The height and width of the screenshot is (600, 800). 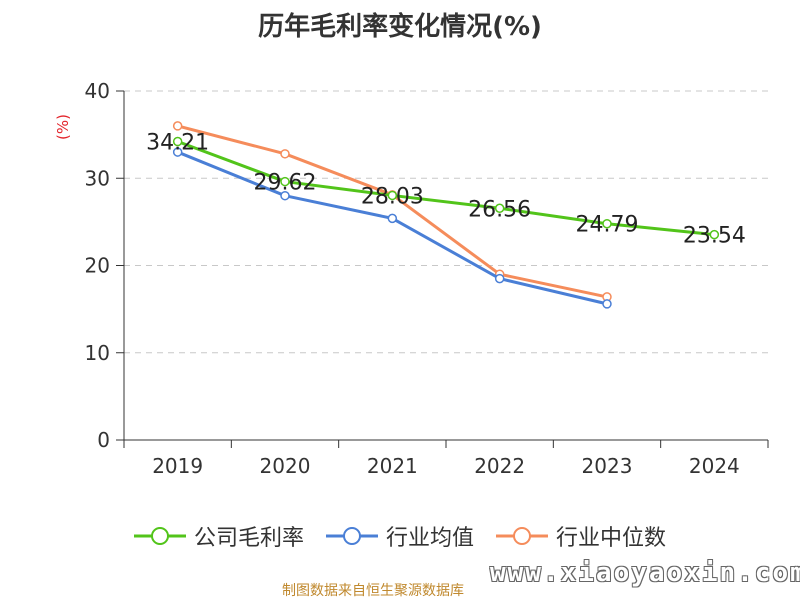 What do you see at coordinates (97, 178) in the screenshot?
I see `y-tick-label: 30` at bounding box center [97, 178].